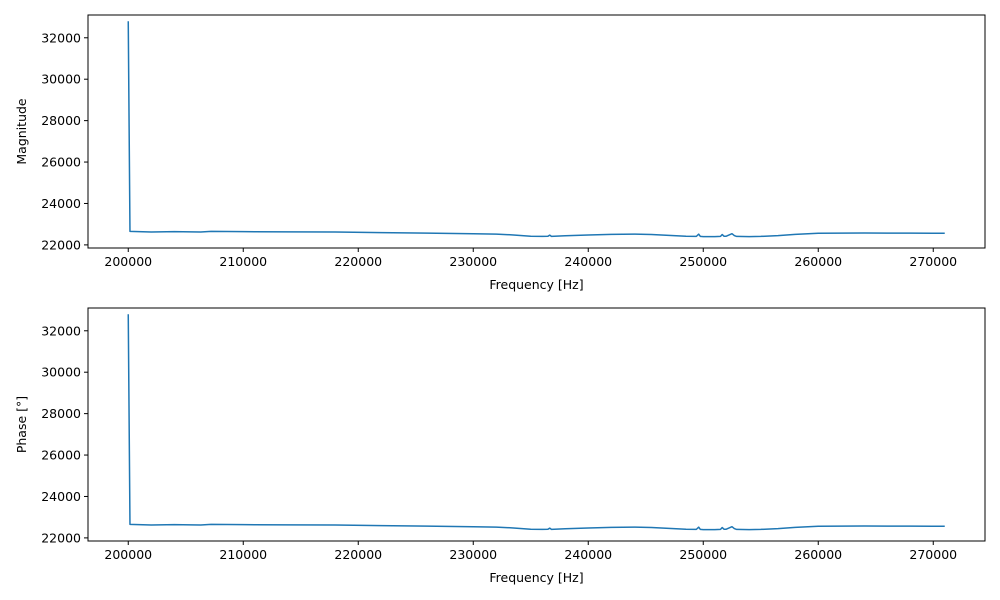  What do you see at coordinates (61, 162) in the screenshot?
I see `magnitude-y-tick-label: 26000` at bounding box center [61, 162].